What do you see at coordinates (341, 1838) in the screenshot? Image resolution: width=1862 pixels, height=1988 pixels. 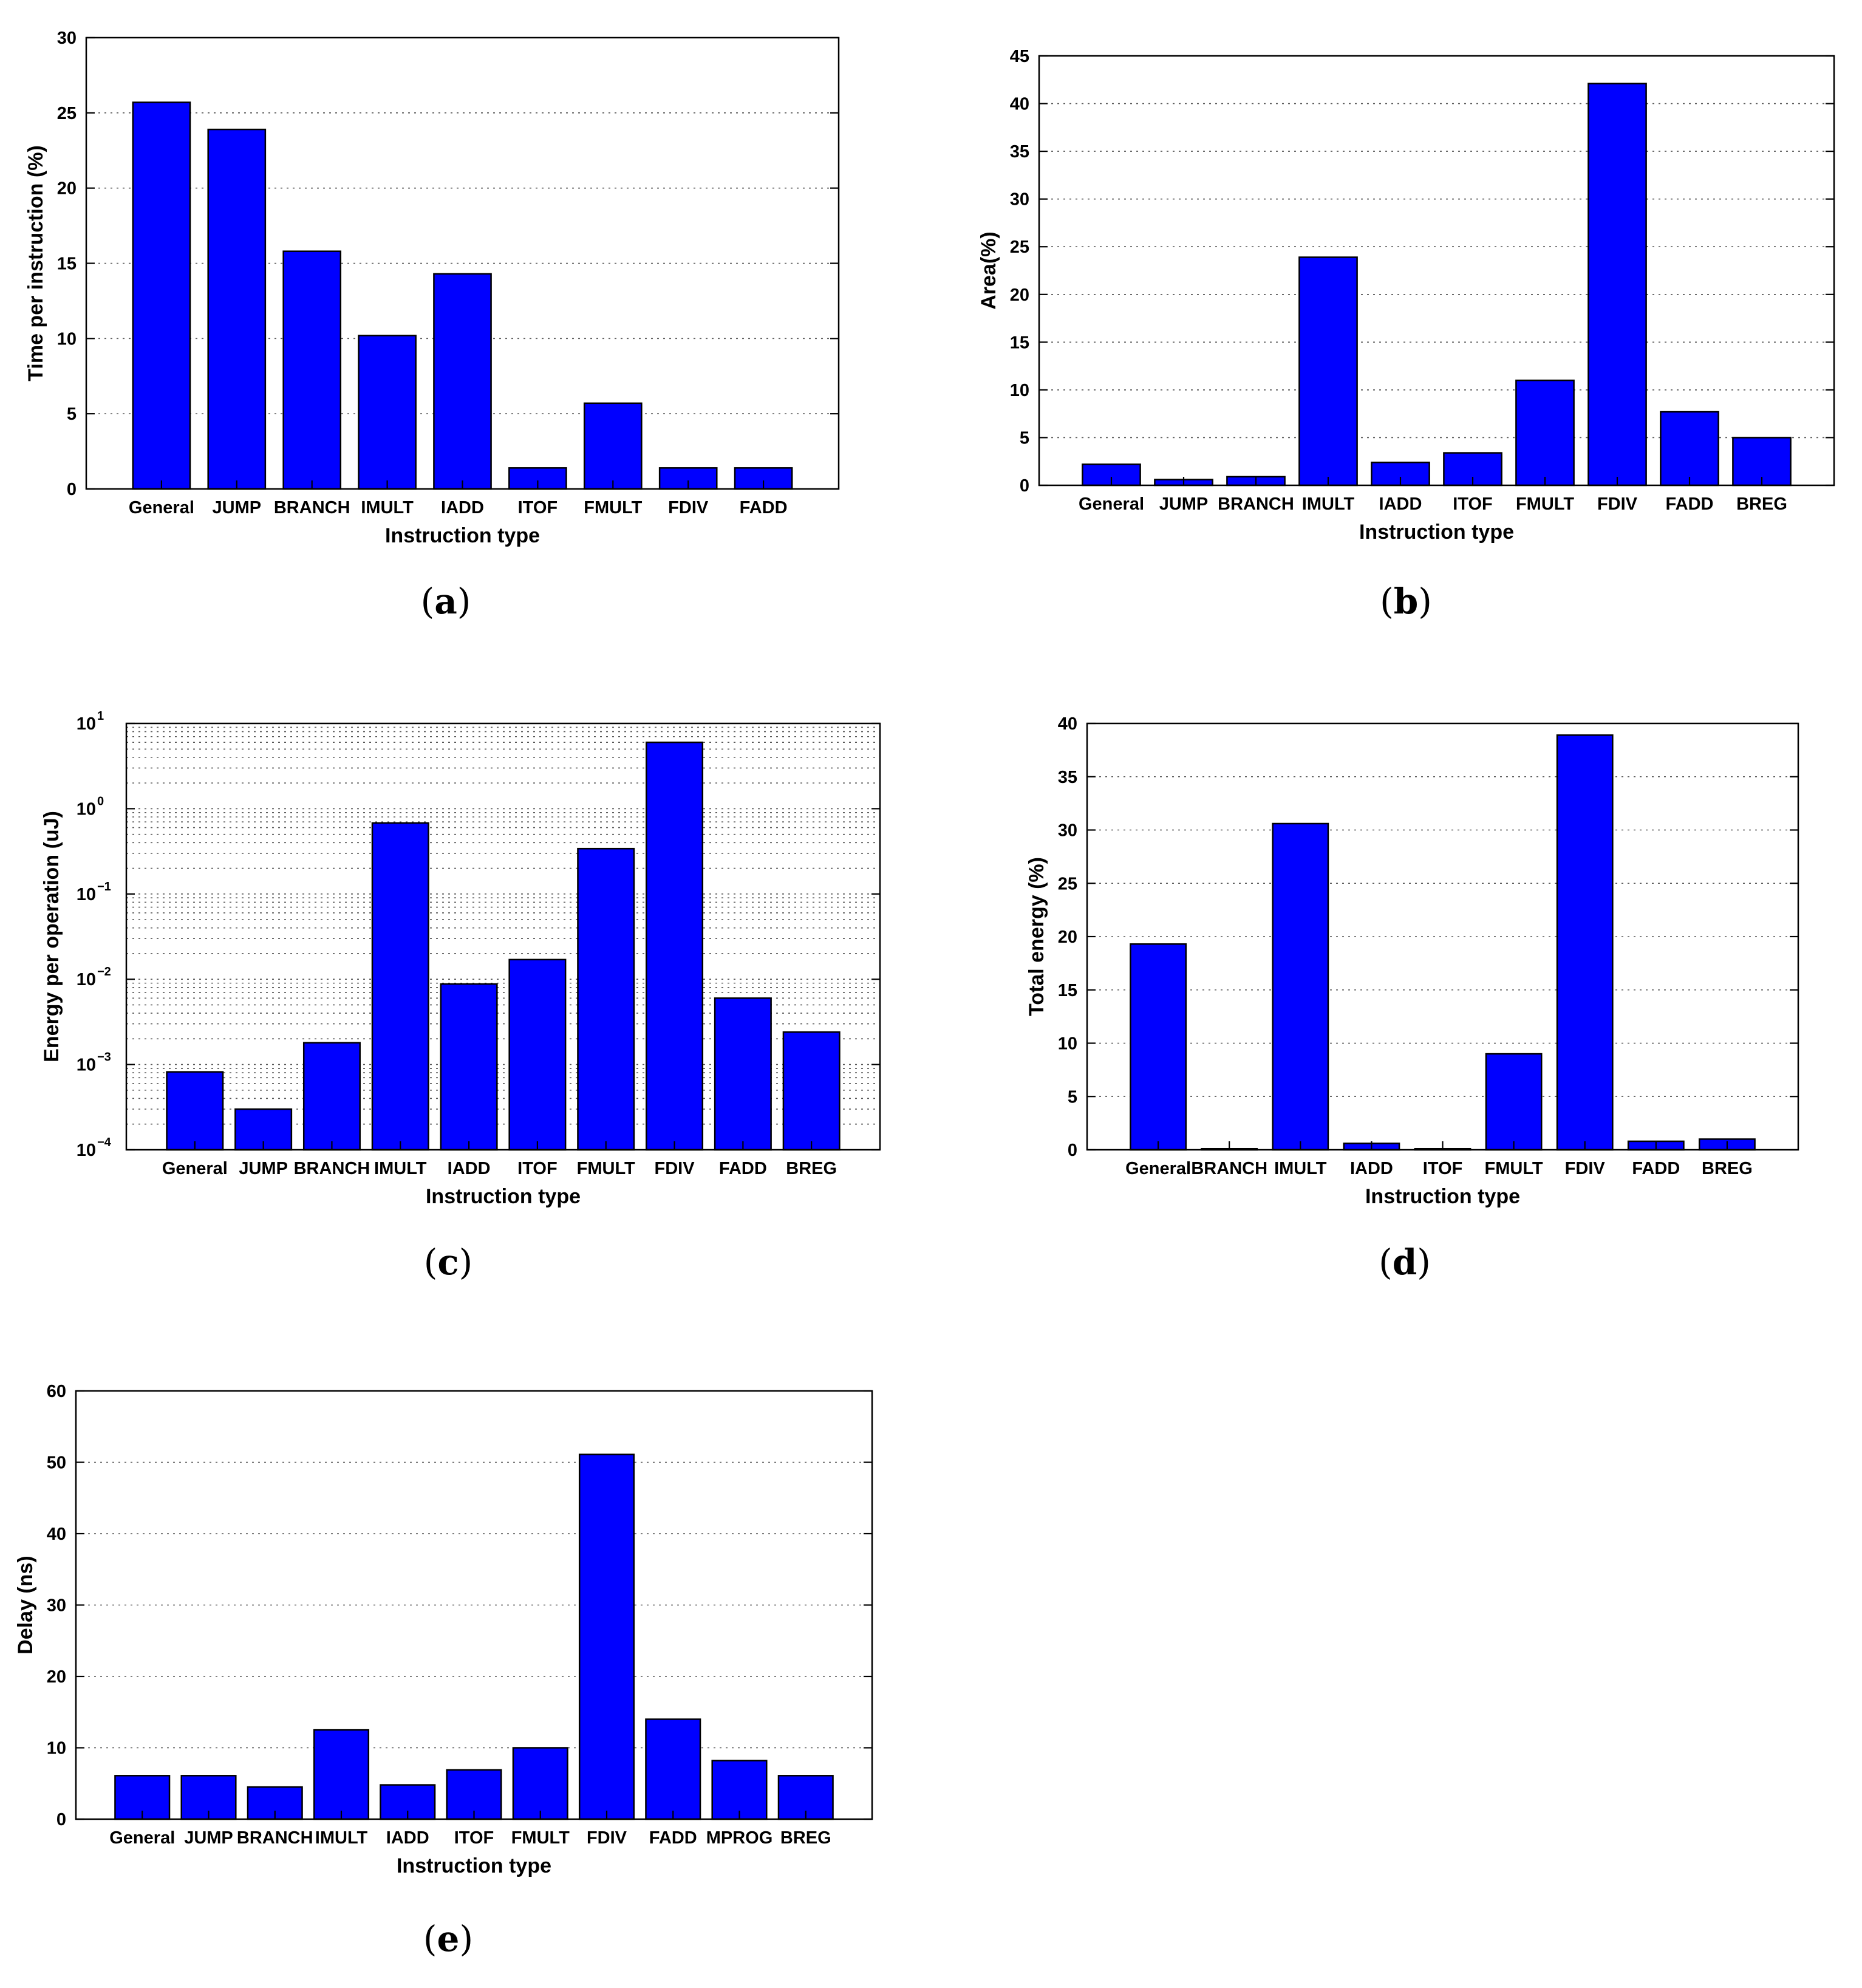 I see `x-tick-label: IMULT` at bounding box center [341, 1838].